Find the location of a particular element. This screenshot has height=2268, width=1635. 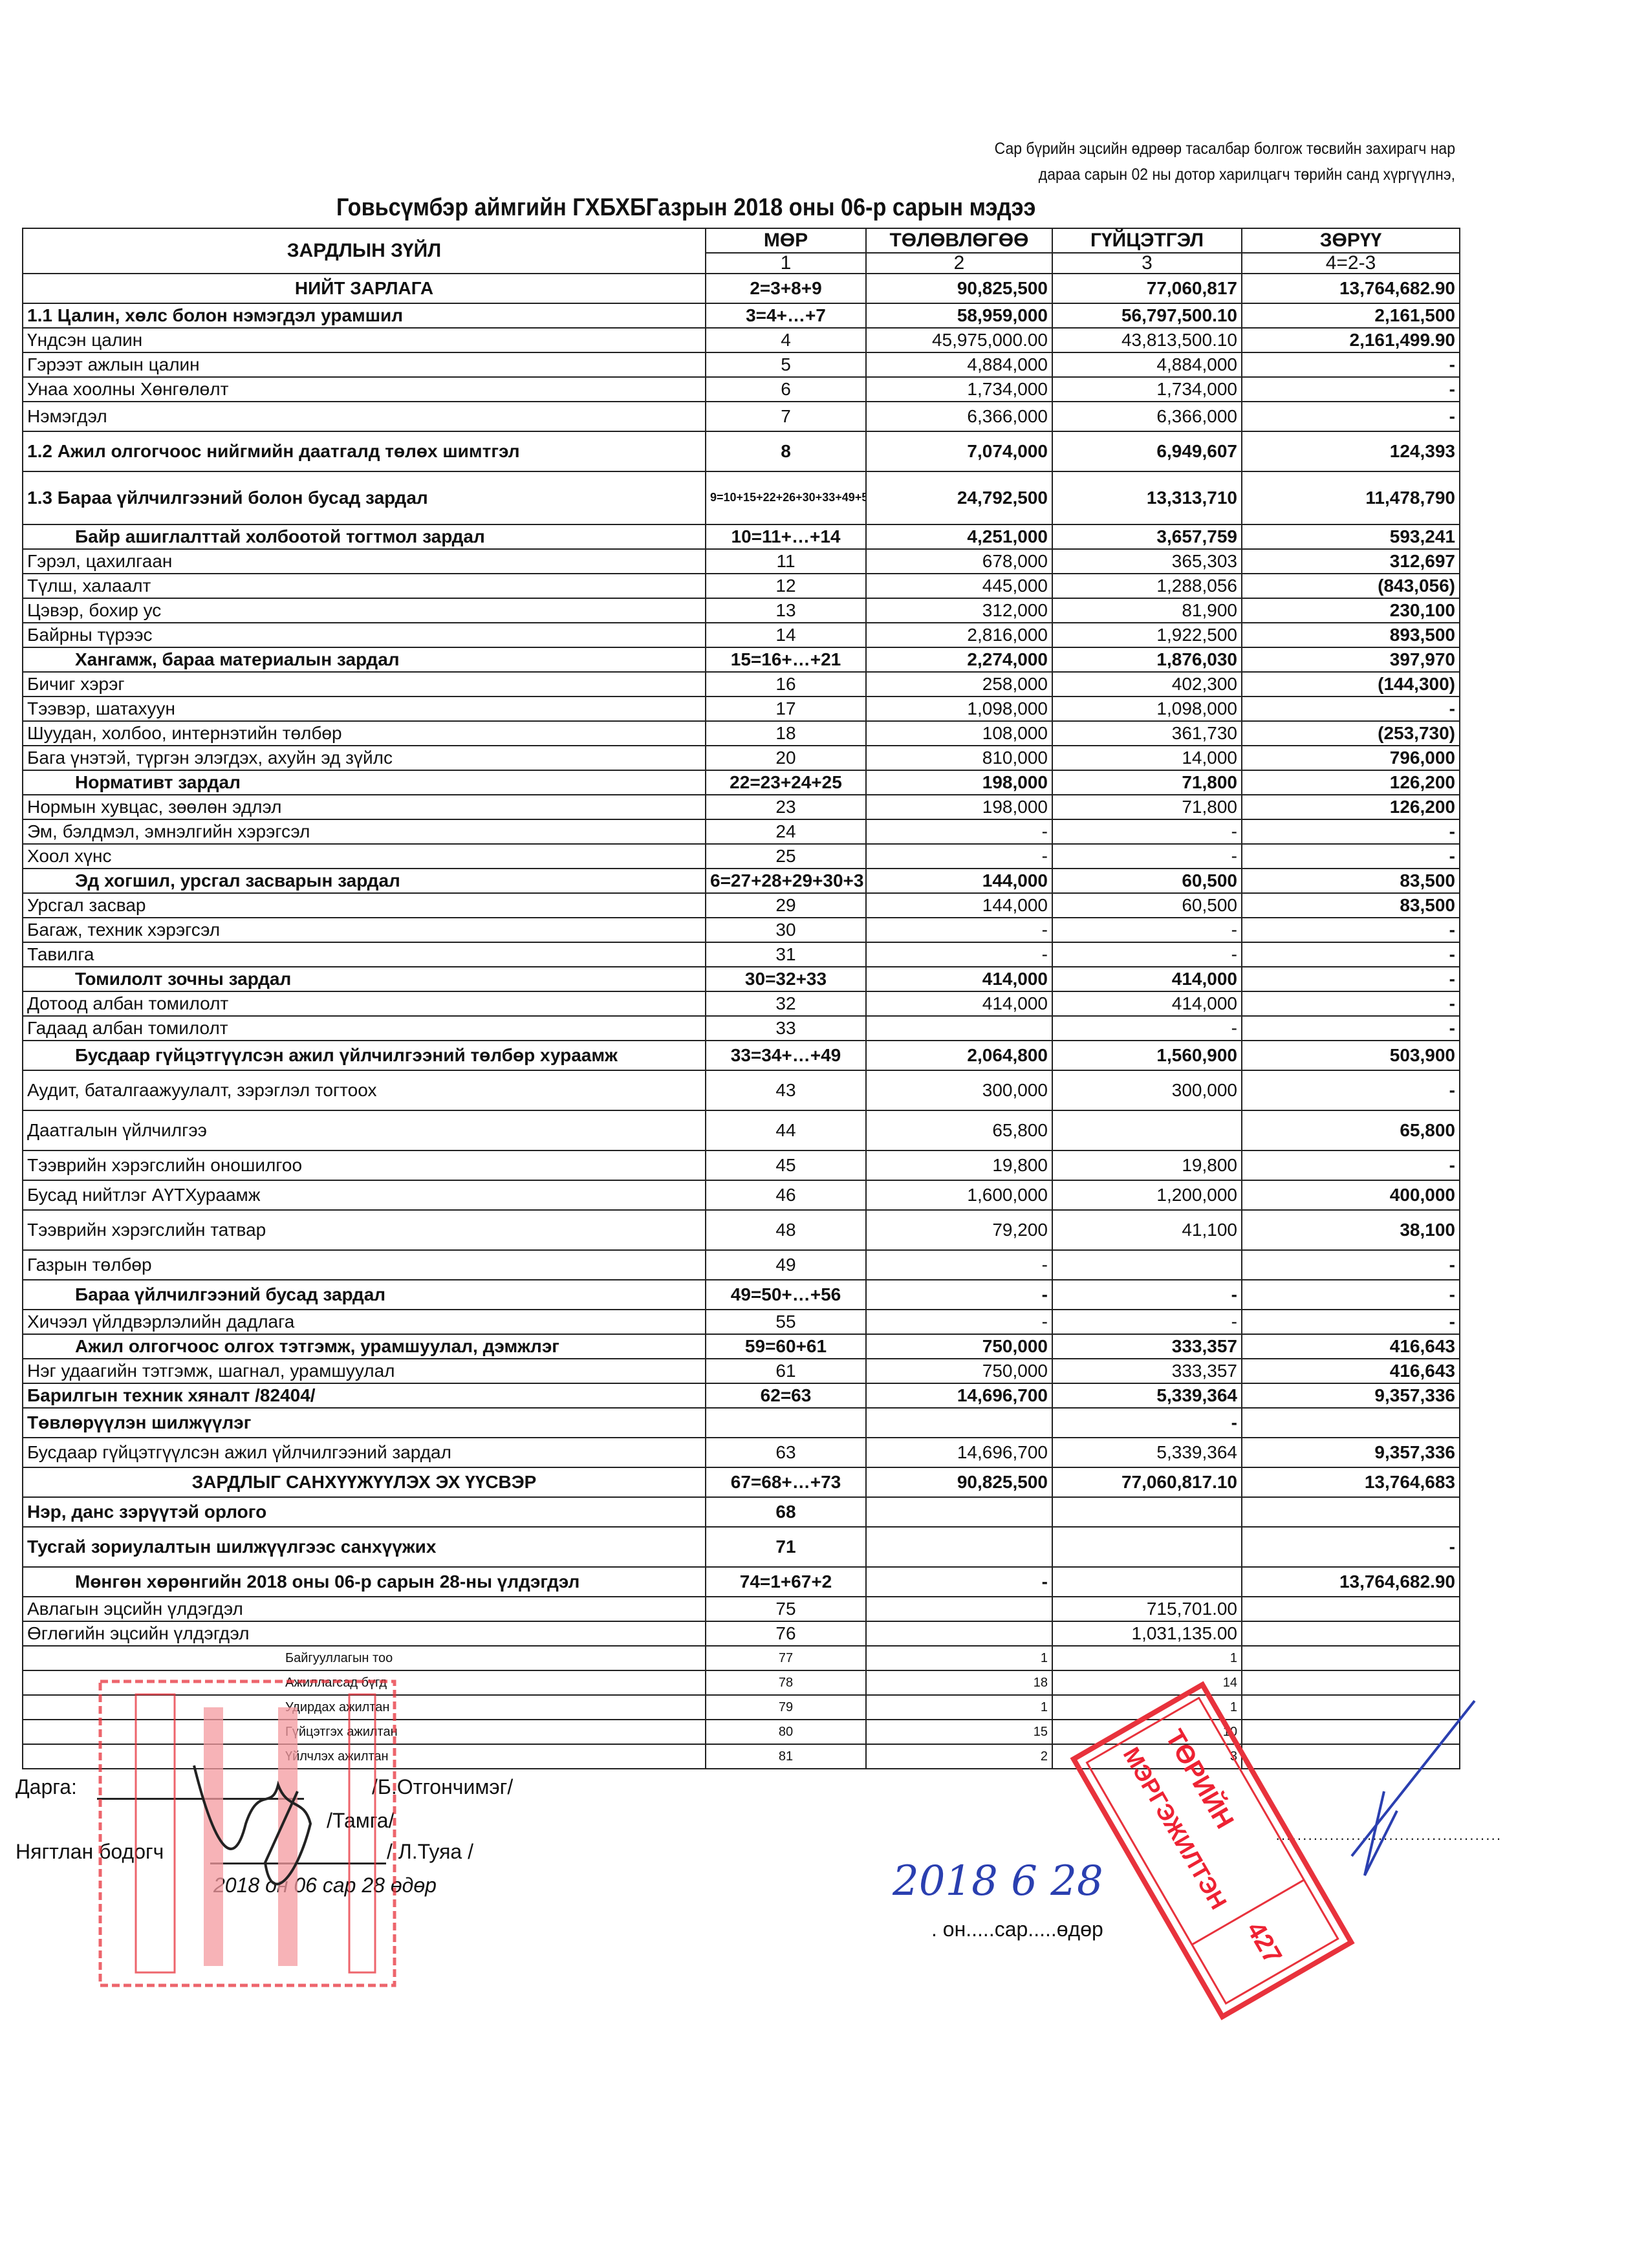

row-label: Унаа хоолны Хөнгөлөлт is located at coordinates (364, 389).